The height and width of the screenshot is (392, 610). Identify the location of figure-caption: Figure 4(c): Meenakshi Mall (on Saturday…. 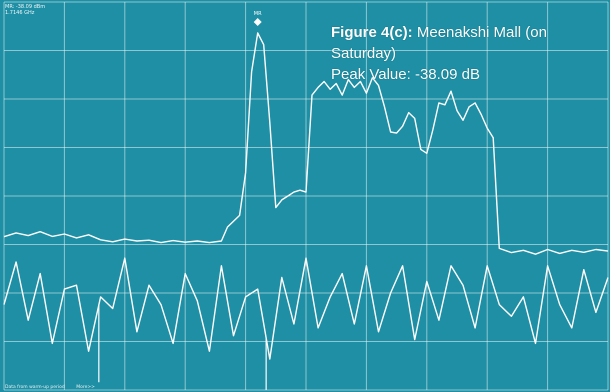
(470, 53).